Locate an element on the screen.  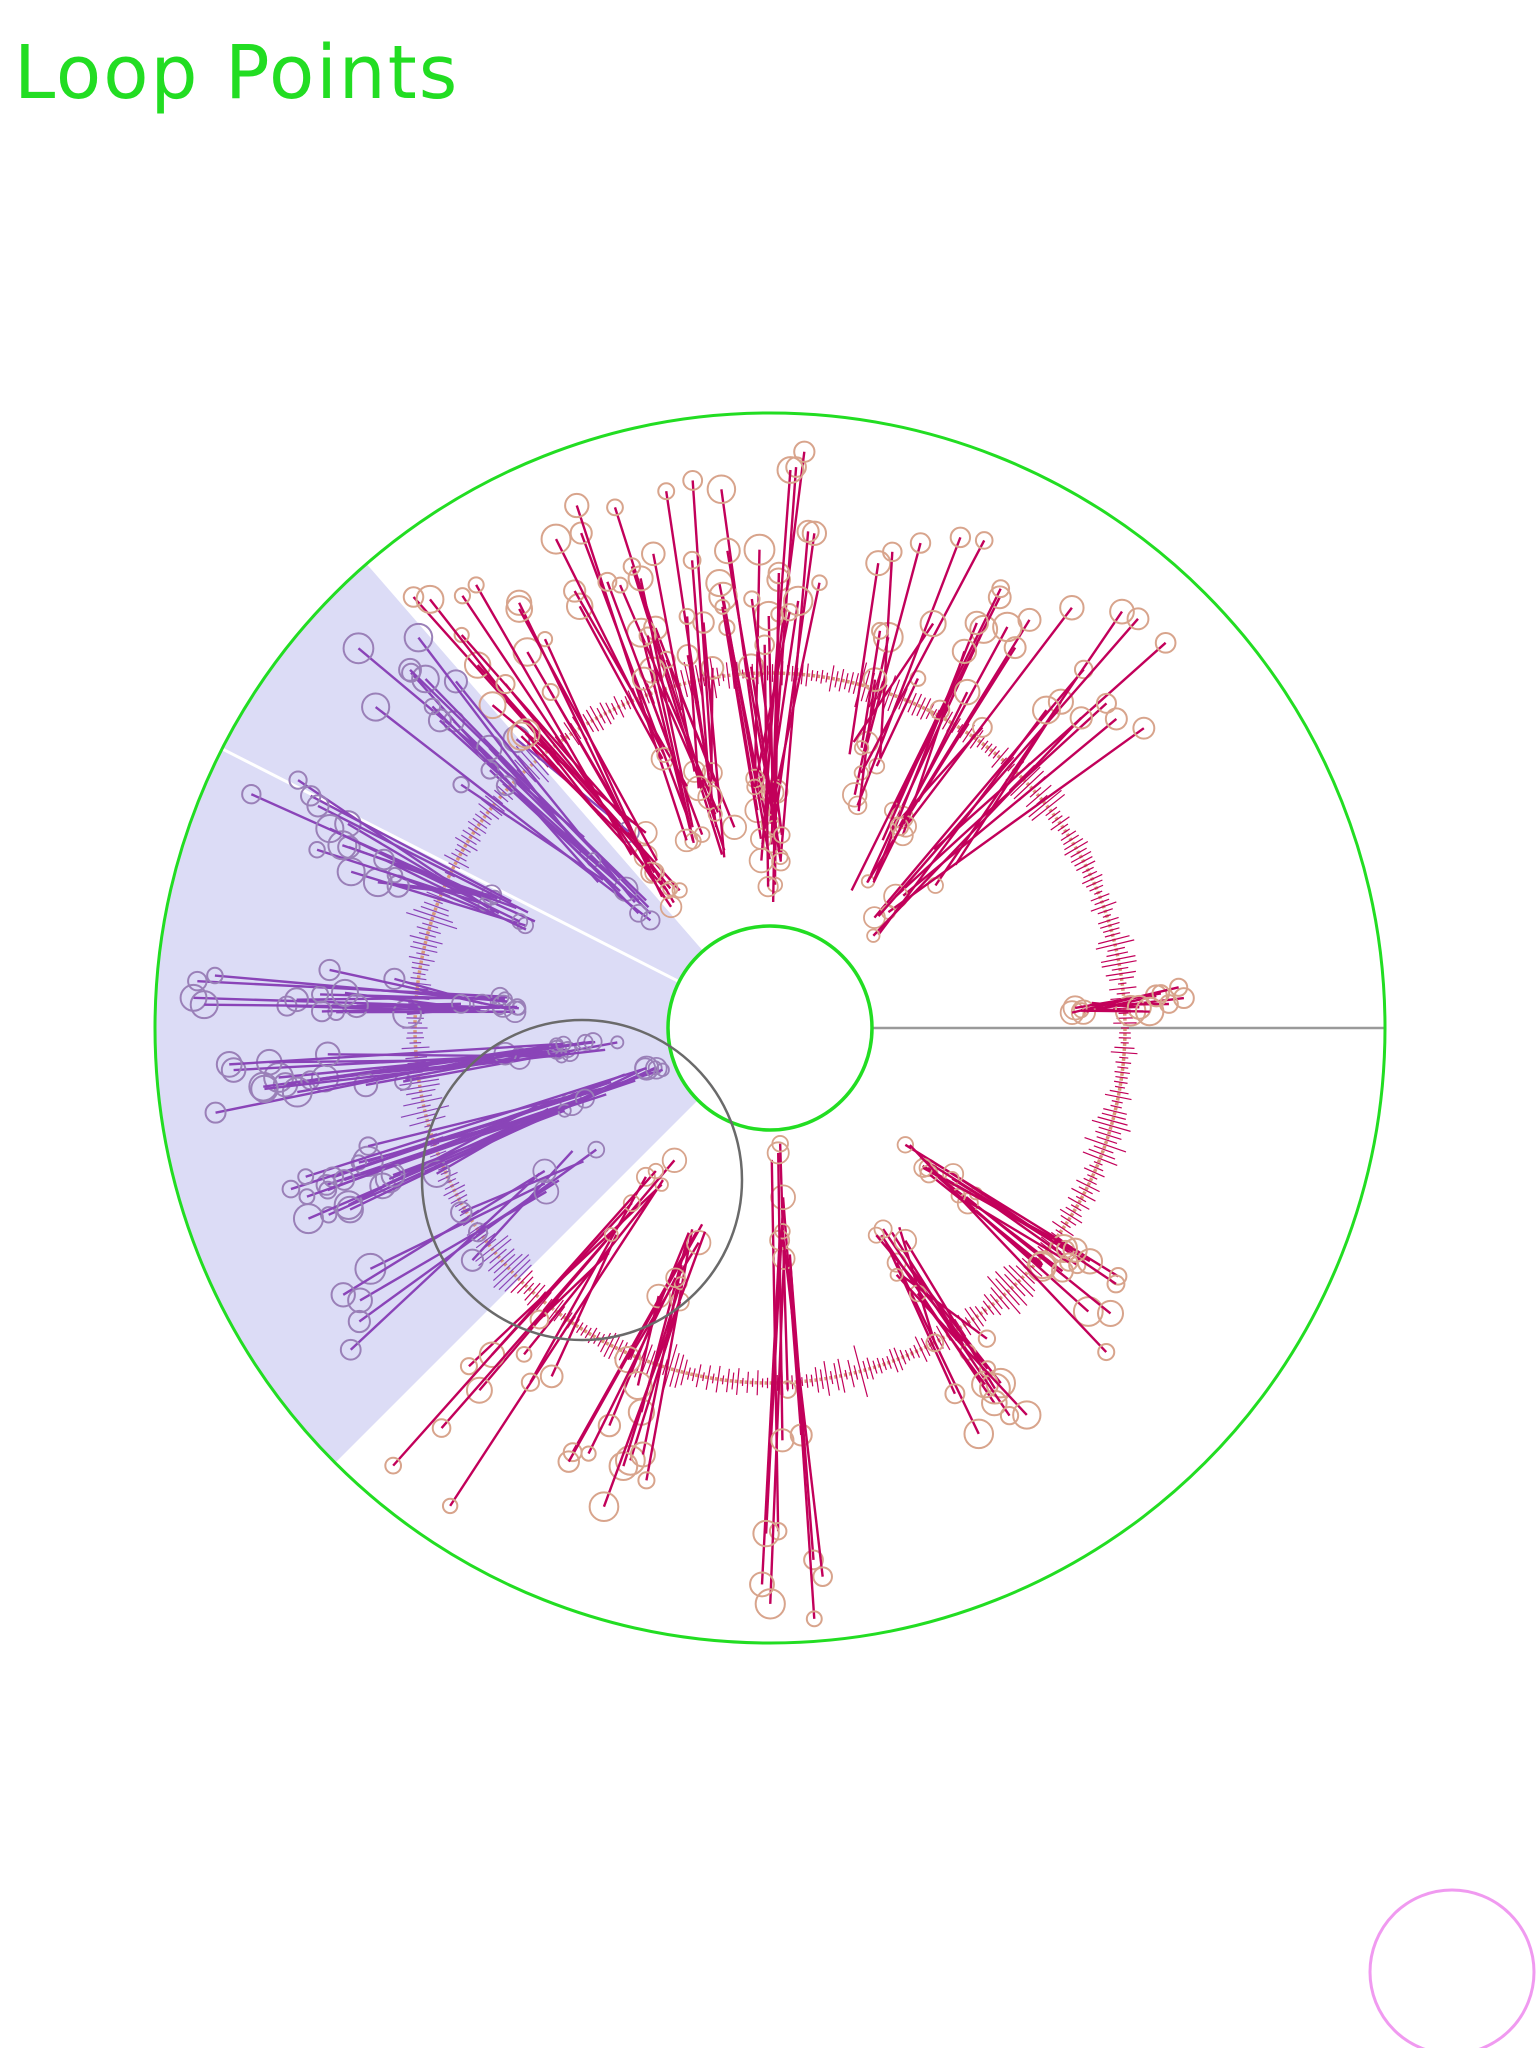
lens-icon is located at coordinates (582, 1180).